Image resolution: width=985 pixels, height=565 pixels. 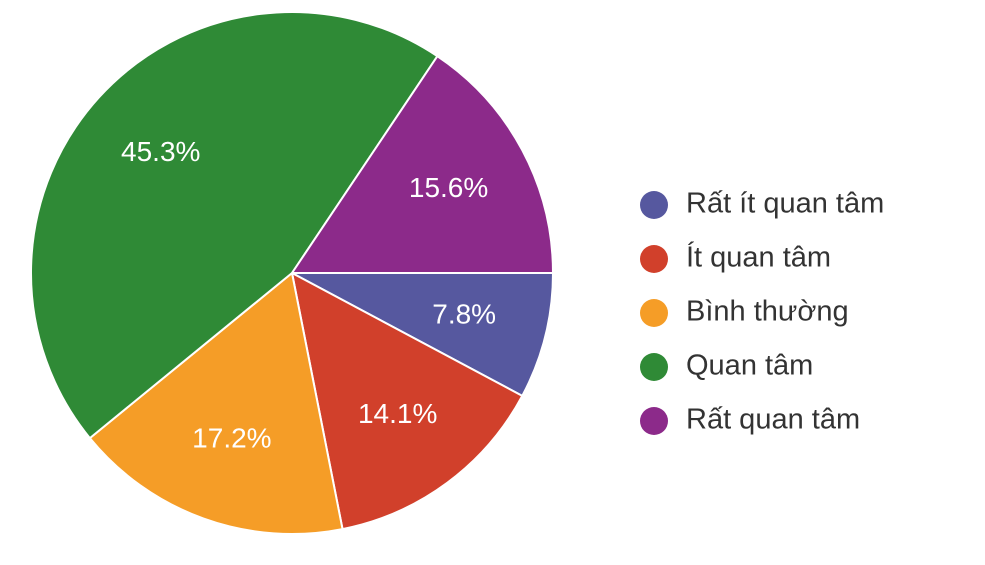 What do you see at coordinates (767, 312) in the screenshot?
I see `legend-label: Bình thường` at bounding box center [767, 312].